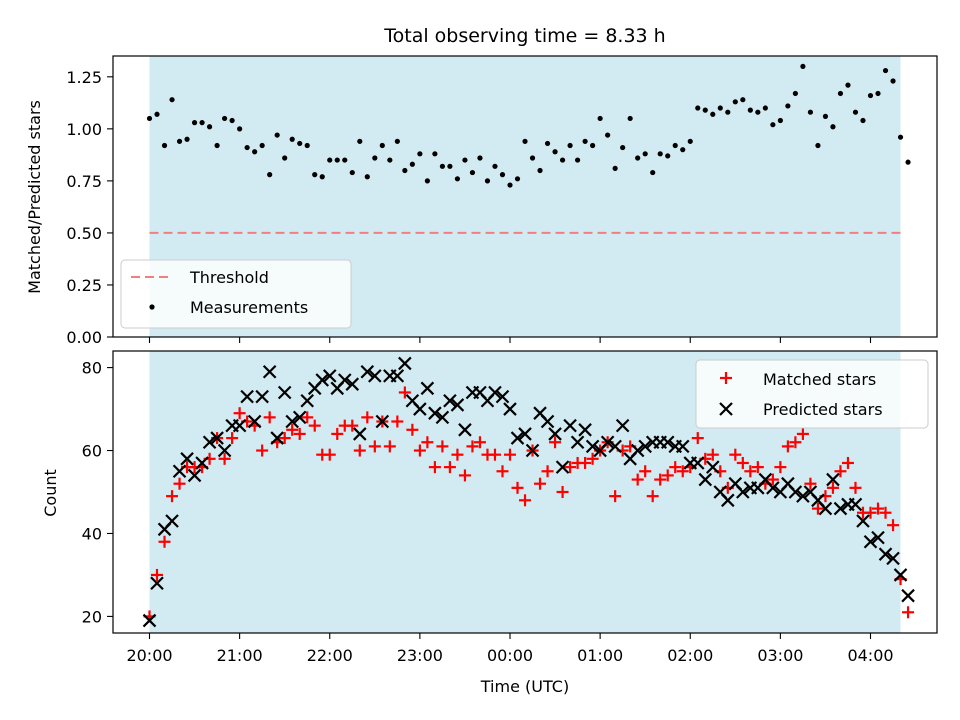 The height and width of the screenshot is (720, 960). Describe the element at coordinates (528, 125) in the screenshot. I see `measurement-points` at that location.